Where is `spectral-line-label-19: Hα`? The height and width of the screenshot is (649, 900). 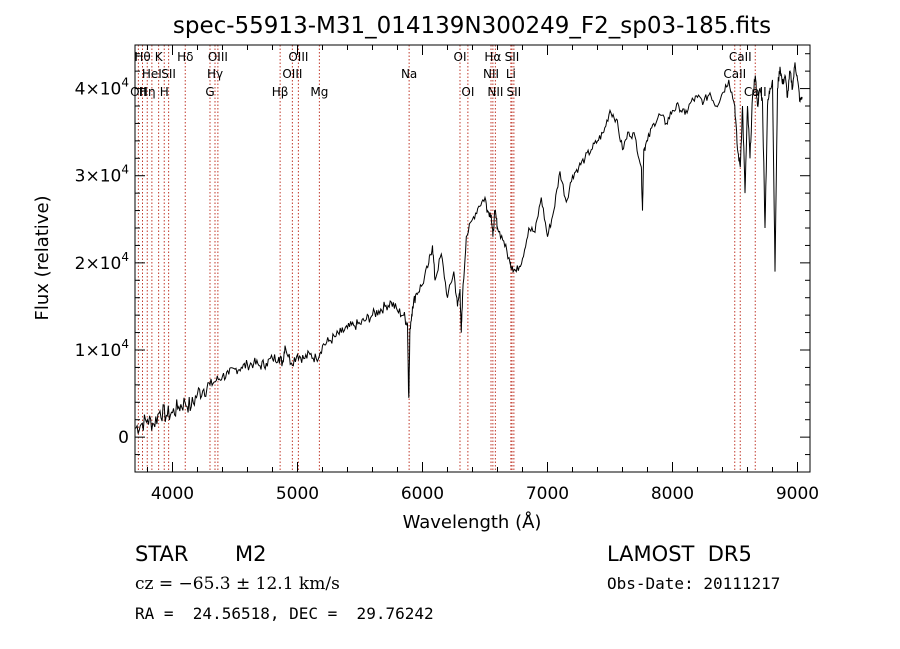
spectral-line-label-19: Hα is located at coordinates (492, 57).